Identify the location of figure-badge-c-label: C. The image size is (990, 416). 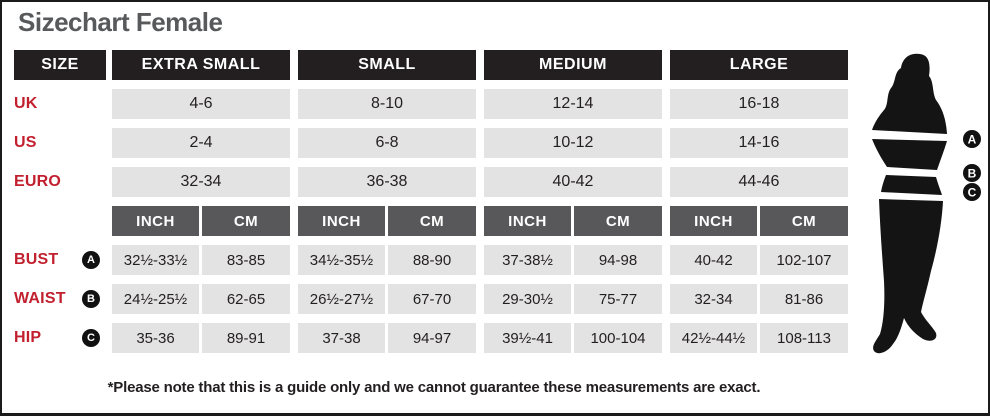
(972, 193).